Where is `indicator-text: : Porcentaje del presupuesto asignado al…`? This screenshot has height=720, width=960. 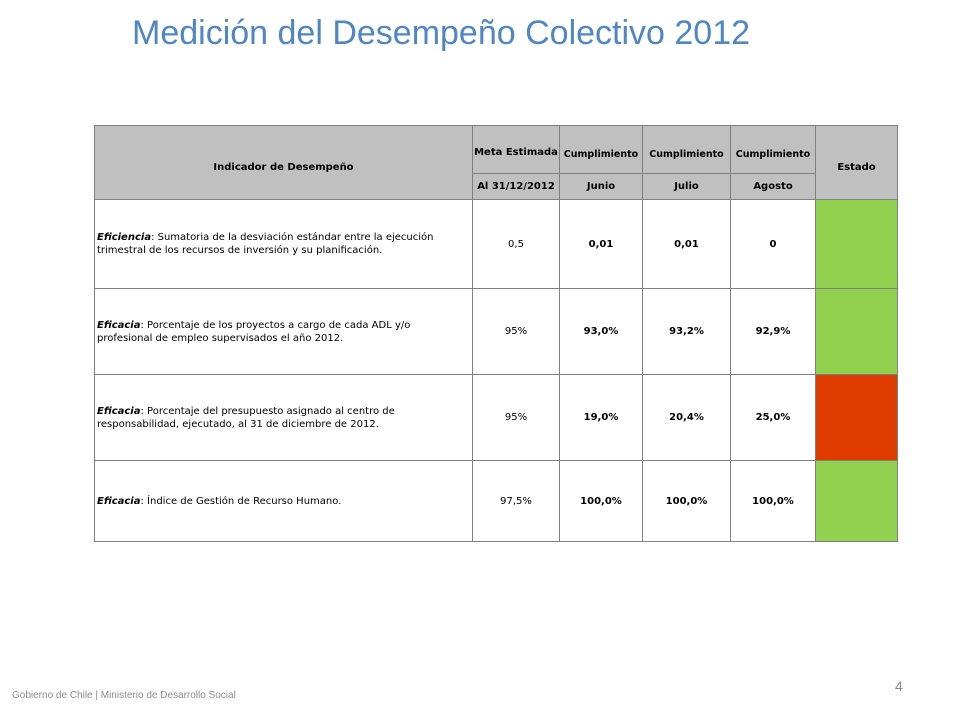 indicator-text: : Porcentaje del presupuesto asignado al… is located at coordinates (246, 417).